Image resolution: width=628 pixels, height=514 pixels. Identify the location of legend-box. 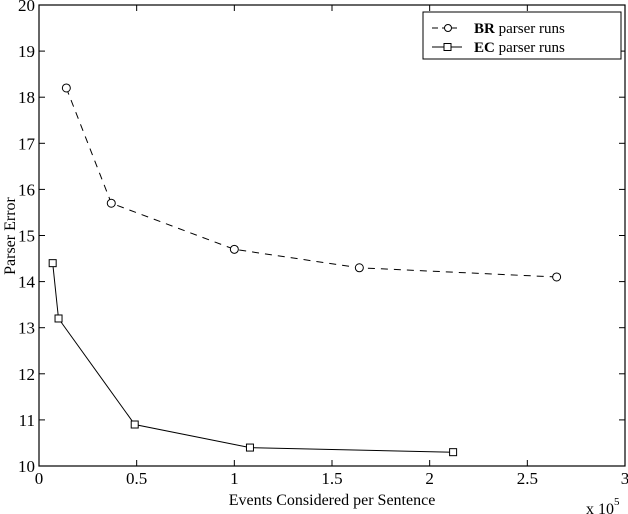
(522, 35).